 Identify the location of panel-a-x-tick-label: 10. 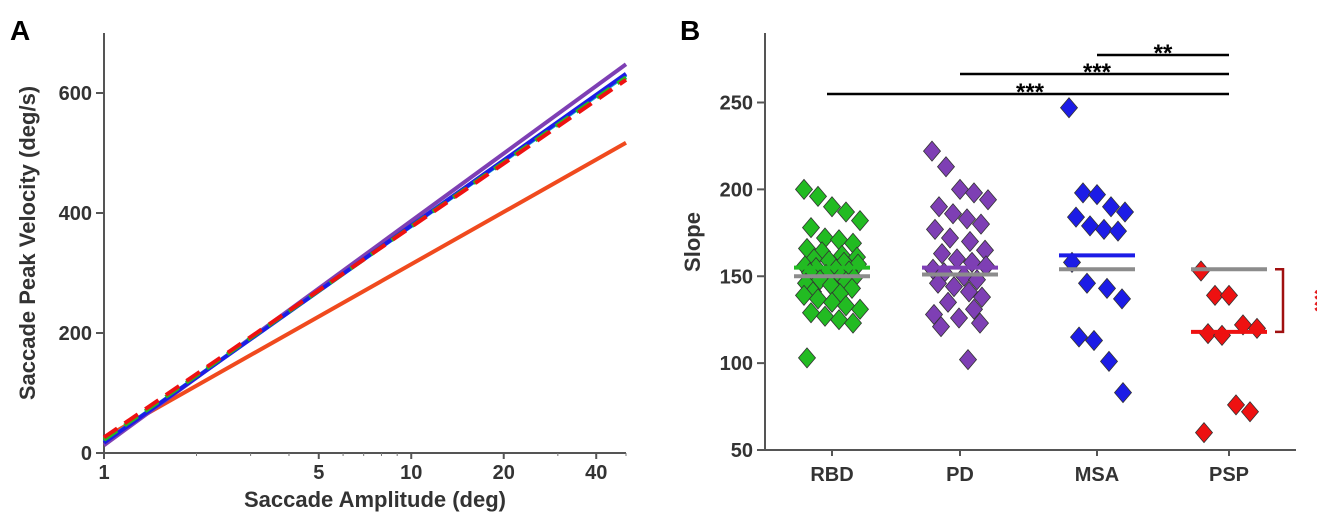
(411, 473).